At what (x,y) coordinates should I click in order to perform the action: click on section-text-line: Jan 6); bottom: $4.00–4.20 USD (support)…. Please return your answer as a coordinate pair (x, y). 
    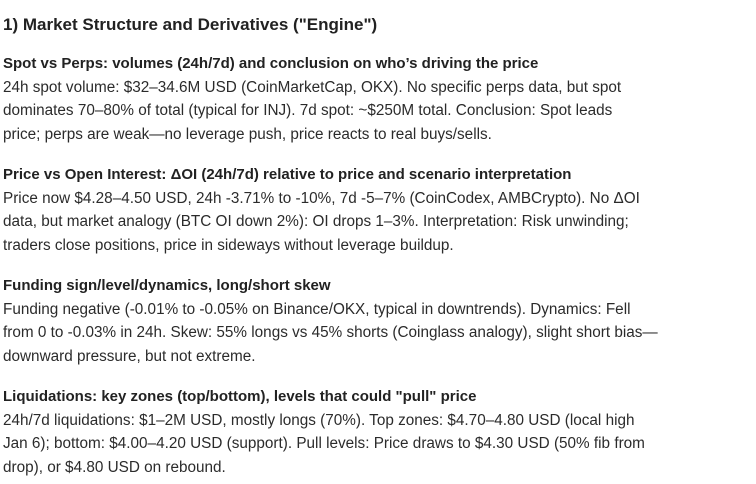
    Looking at the image, I should click on (324, 443).